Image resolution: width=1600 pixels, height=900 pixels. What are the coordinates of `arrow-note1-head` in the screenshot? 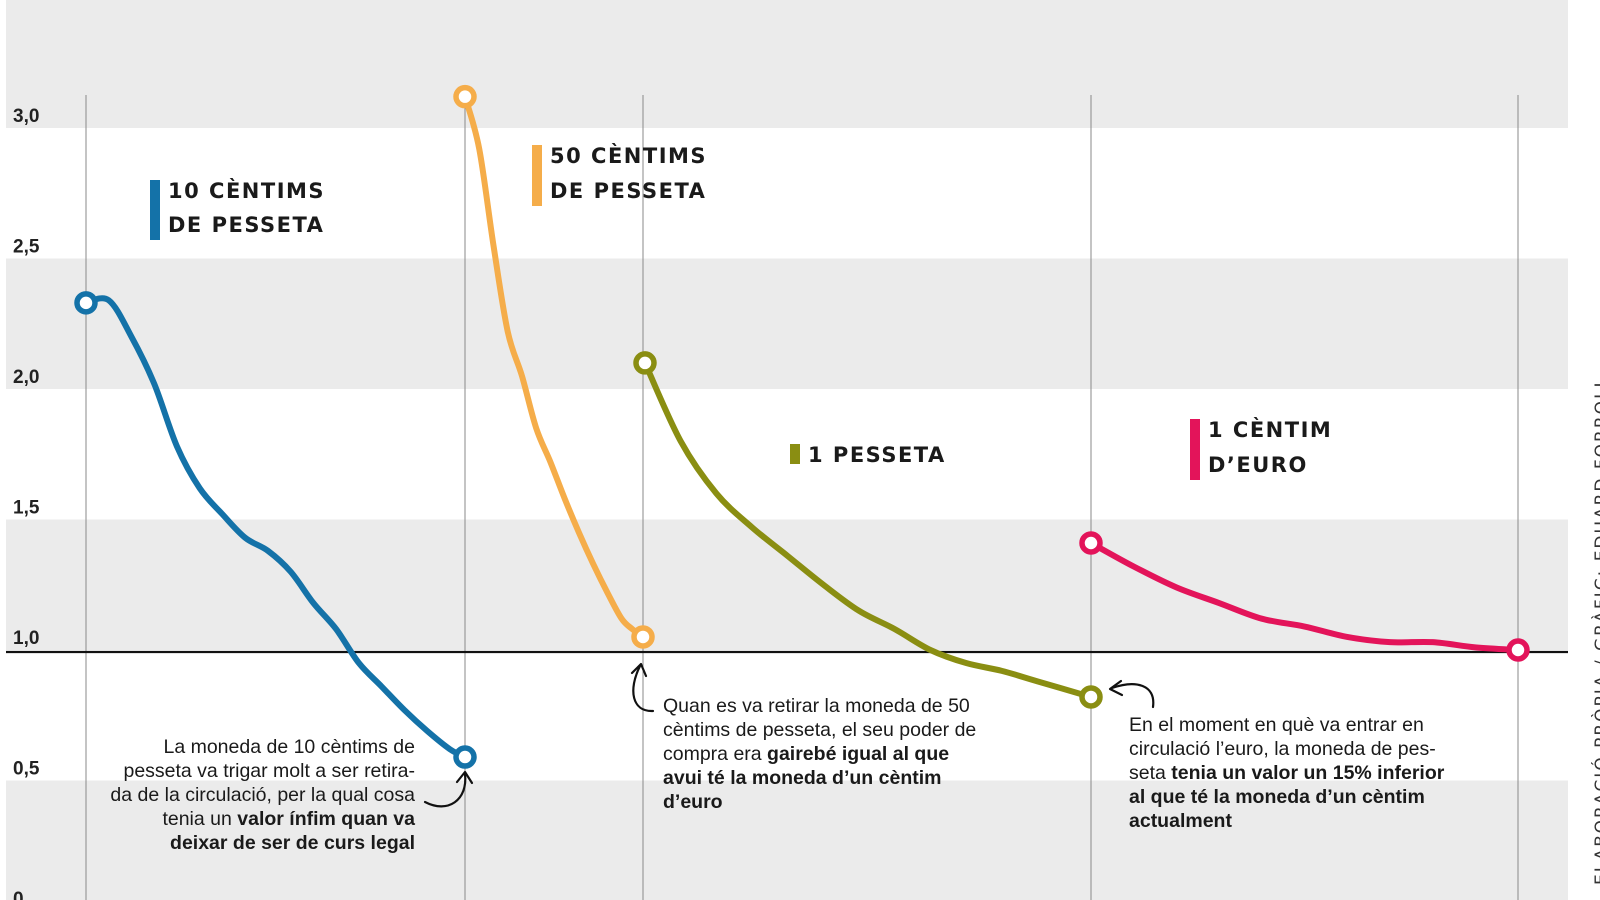 It's located at (464, 777).